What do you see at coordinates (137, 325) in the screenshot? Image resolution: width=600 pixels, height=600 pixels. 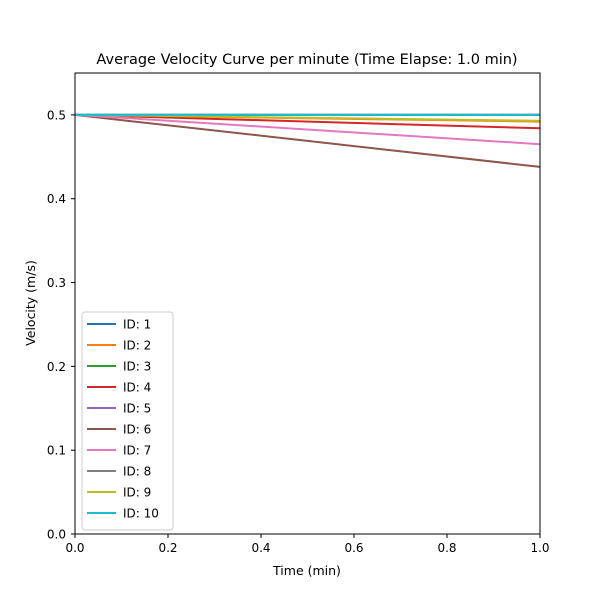 I see `legend-label: ID: 1` at bounding box center [137, 325].